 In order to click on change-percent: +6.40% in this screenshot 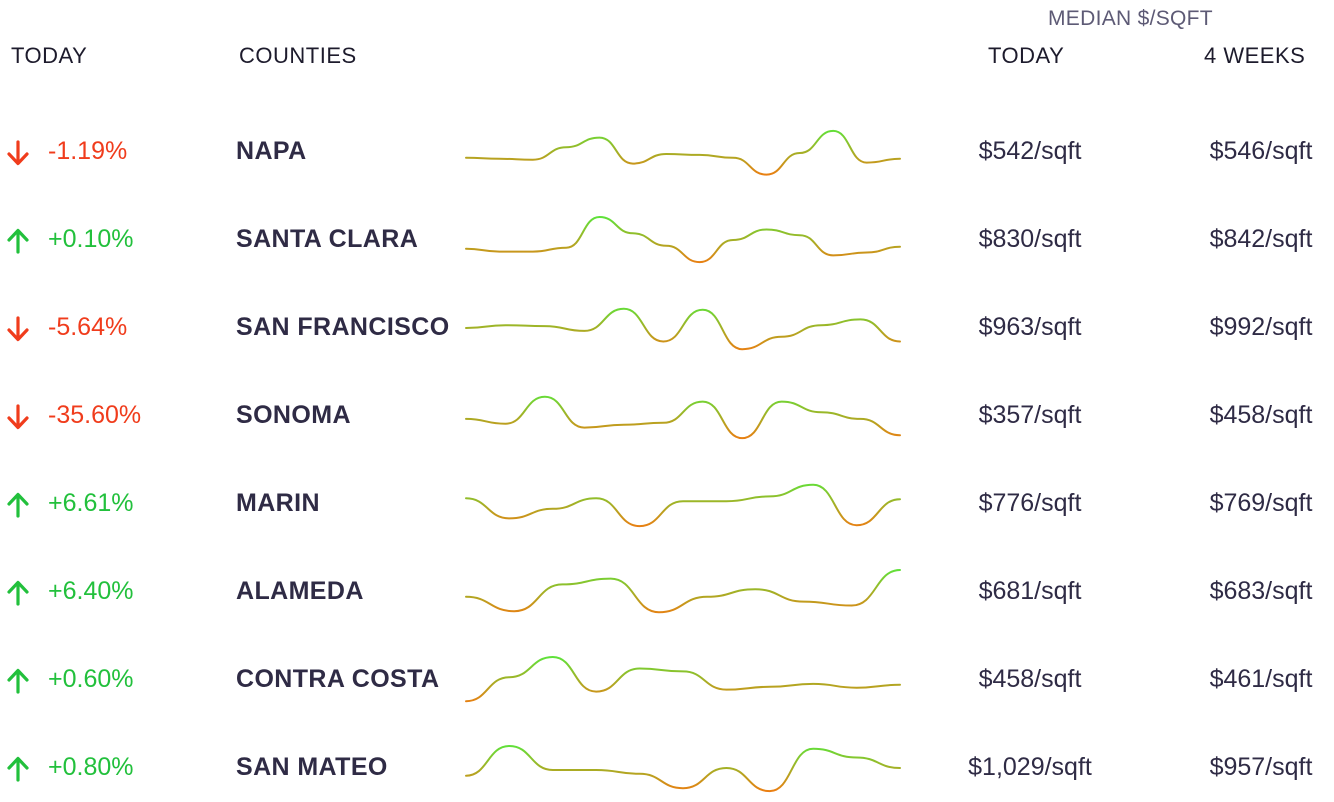, I will do `click(91, 591)`.